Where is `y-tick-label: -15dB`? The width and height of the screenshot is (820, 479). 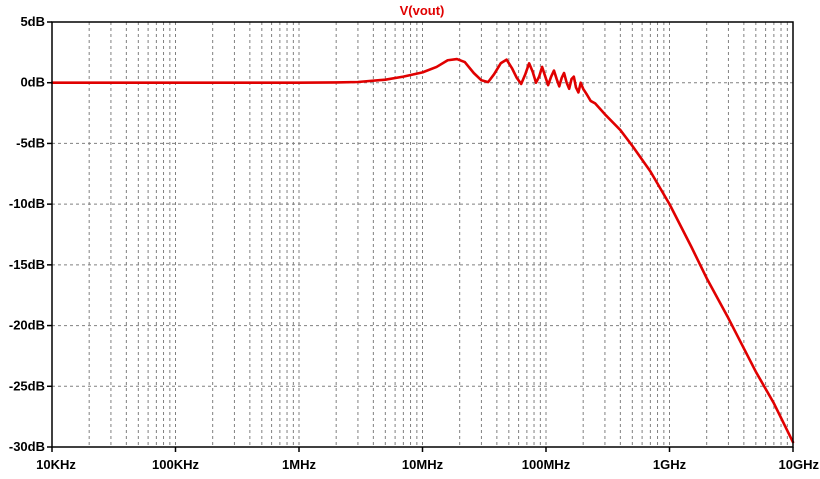 y-tick-label: -15dB is located at coordinates (27, 264).